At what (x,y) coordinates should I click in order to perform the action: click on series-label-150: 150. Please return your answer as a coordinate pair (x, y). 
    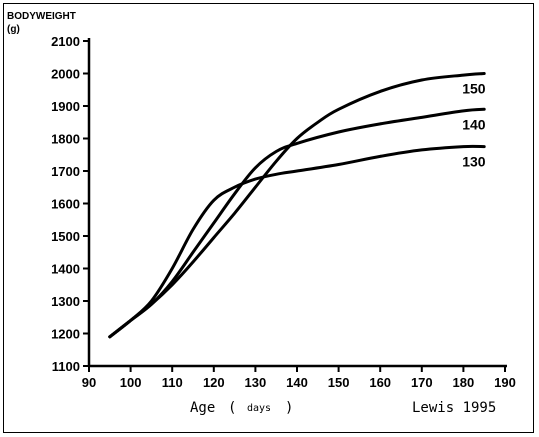
    Looking at the image, I should click on (474, 89).